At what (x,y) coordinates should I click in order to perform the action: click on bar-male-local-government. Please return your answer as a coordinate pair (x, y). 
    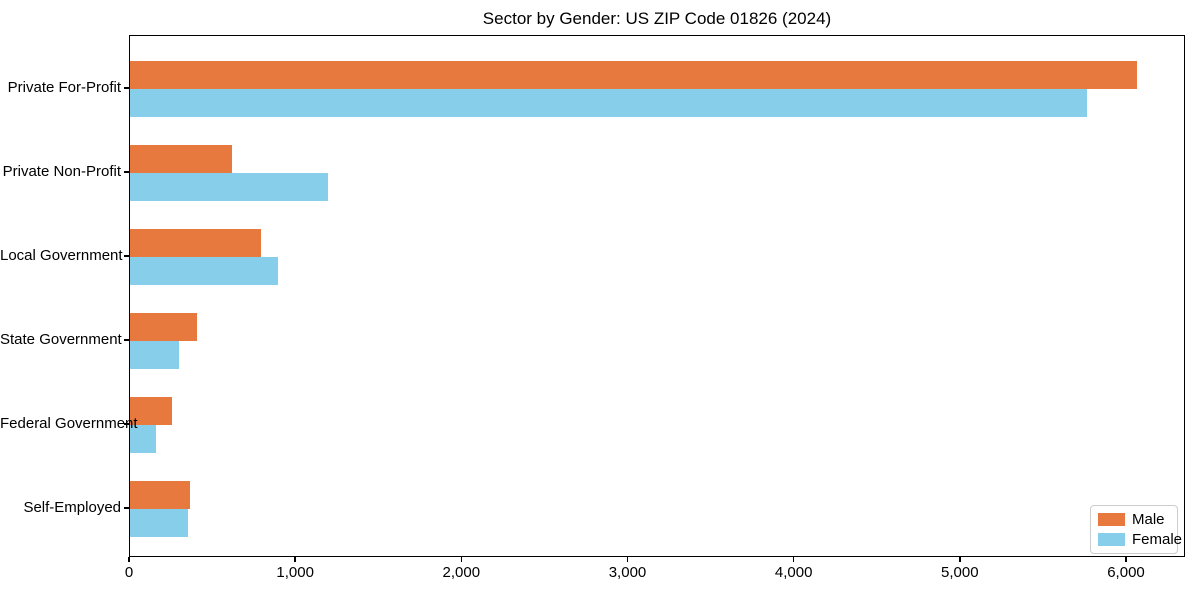
    Looking at the image, I should click on (196, 243).